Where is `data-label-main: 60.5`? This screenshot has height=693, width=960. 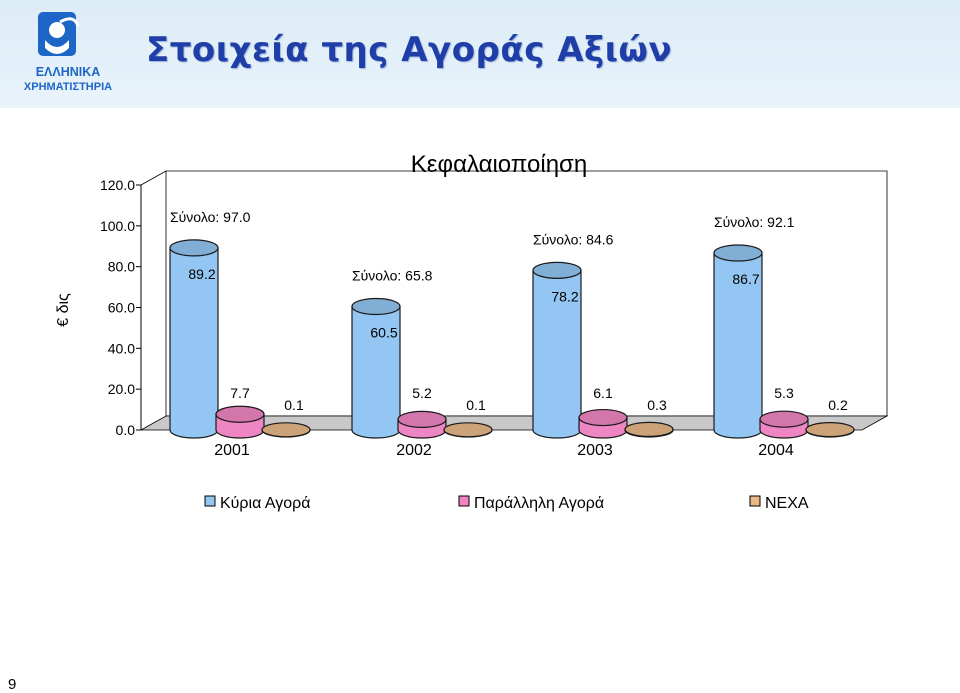 data-label-main: 60.5 is located at coordinates (383, 332).